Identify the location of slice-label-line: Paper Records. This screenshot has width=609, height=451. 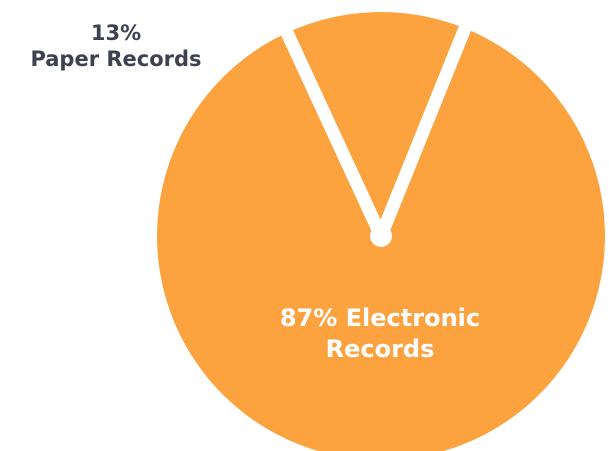
(115, 59).